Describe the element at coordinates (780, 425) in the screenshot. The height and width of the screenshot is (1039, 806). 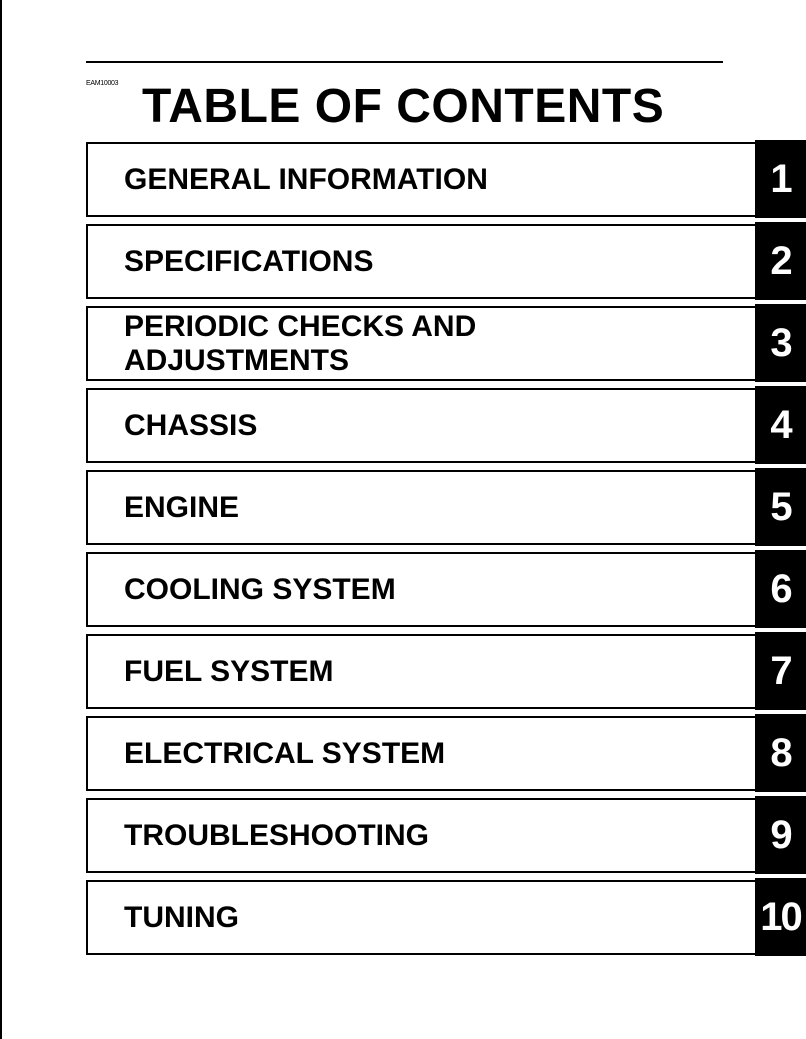
I see `chapter-number-tab: 4` at that location.